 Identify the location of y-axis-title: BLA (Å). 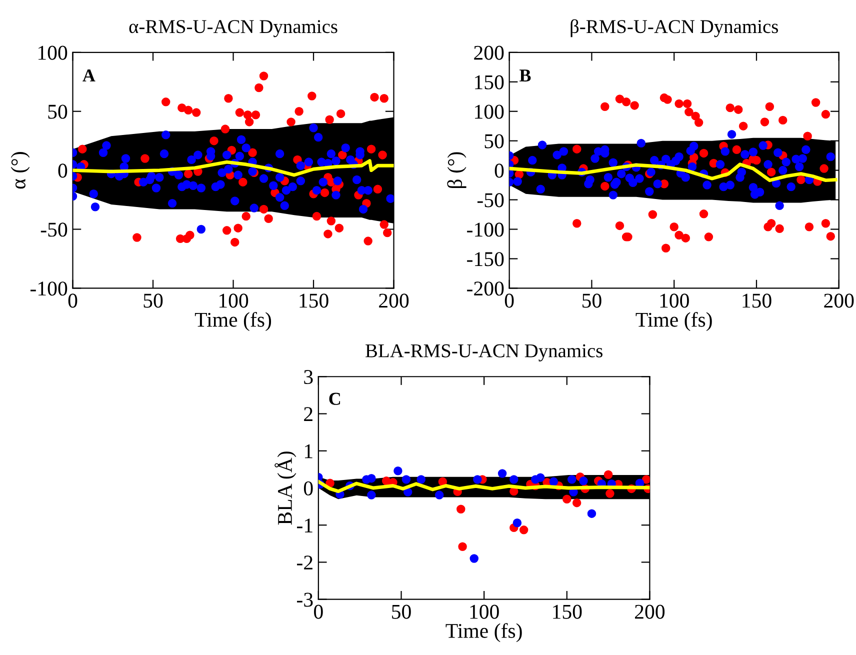
(285, 488).